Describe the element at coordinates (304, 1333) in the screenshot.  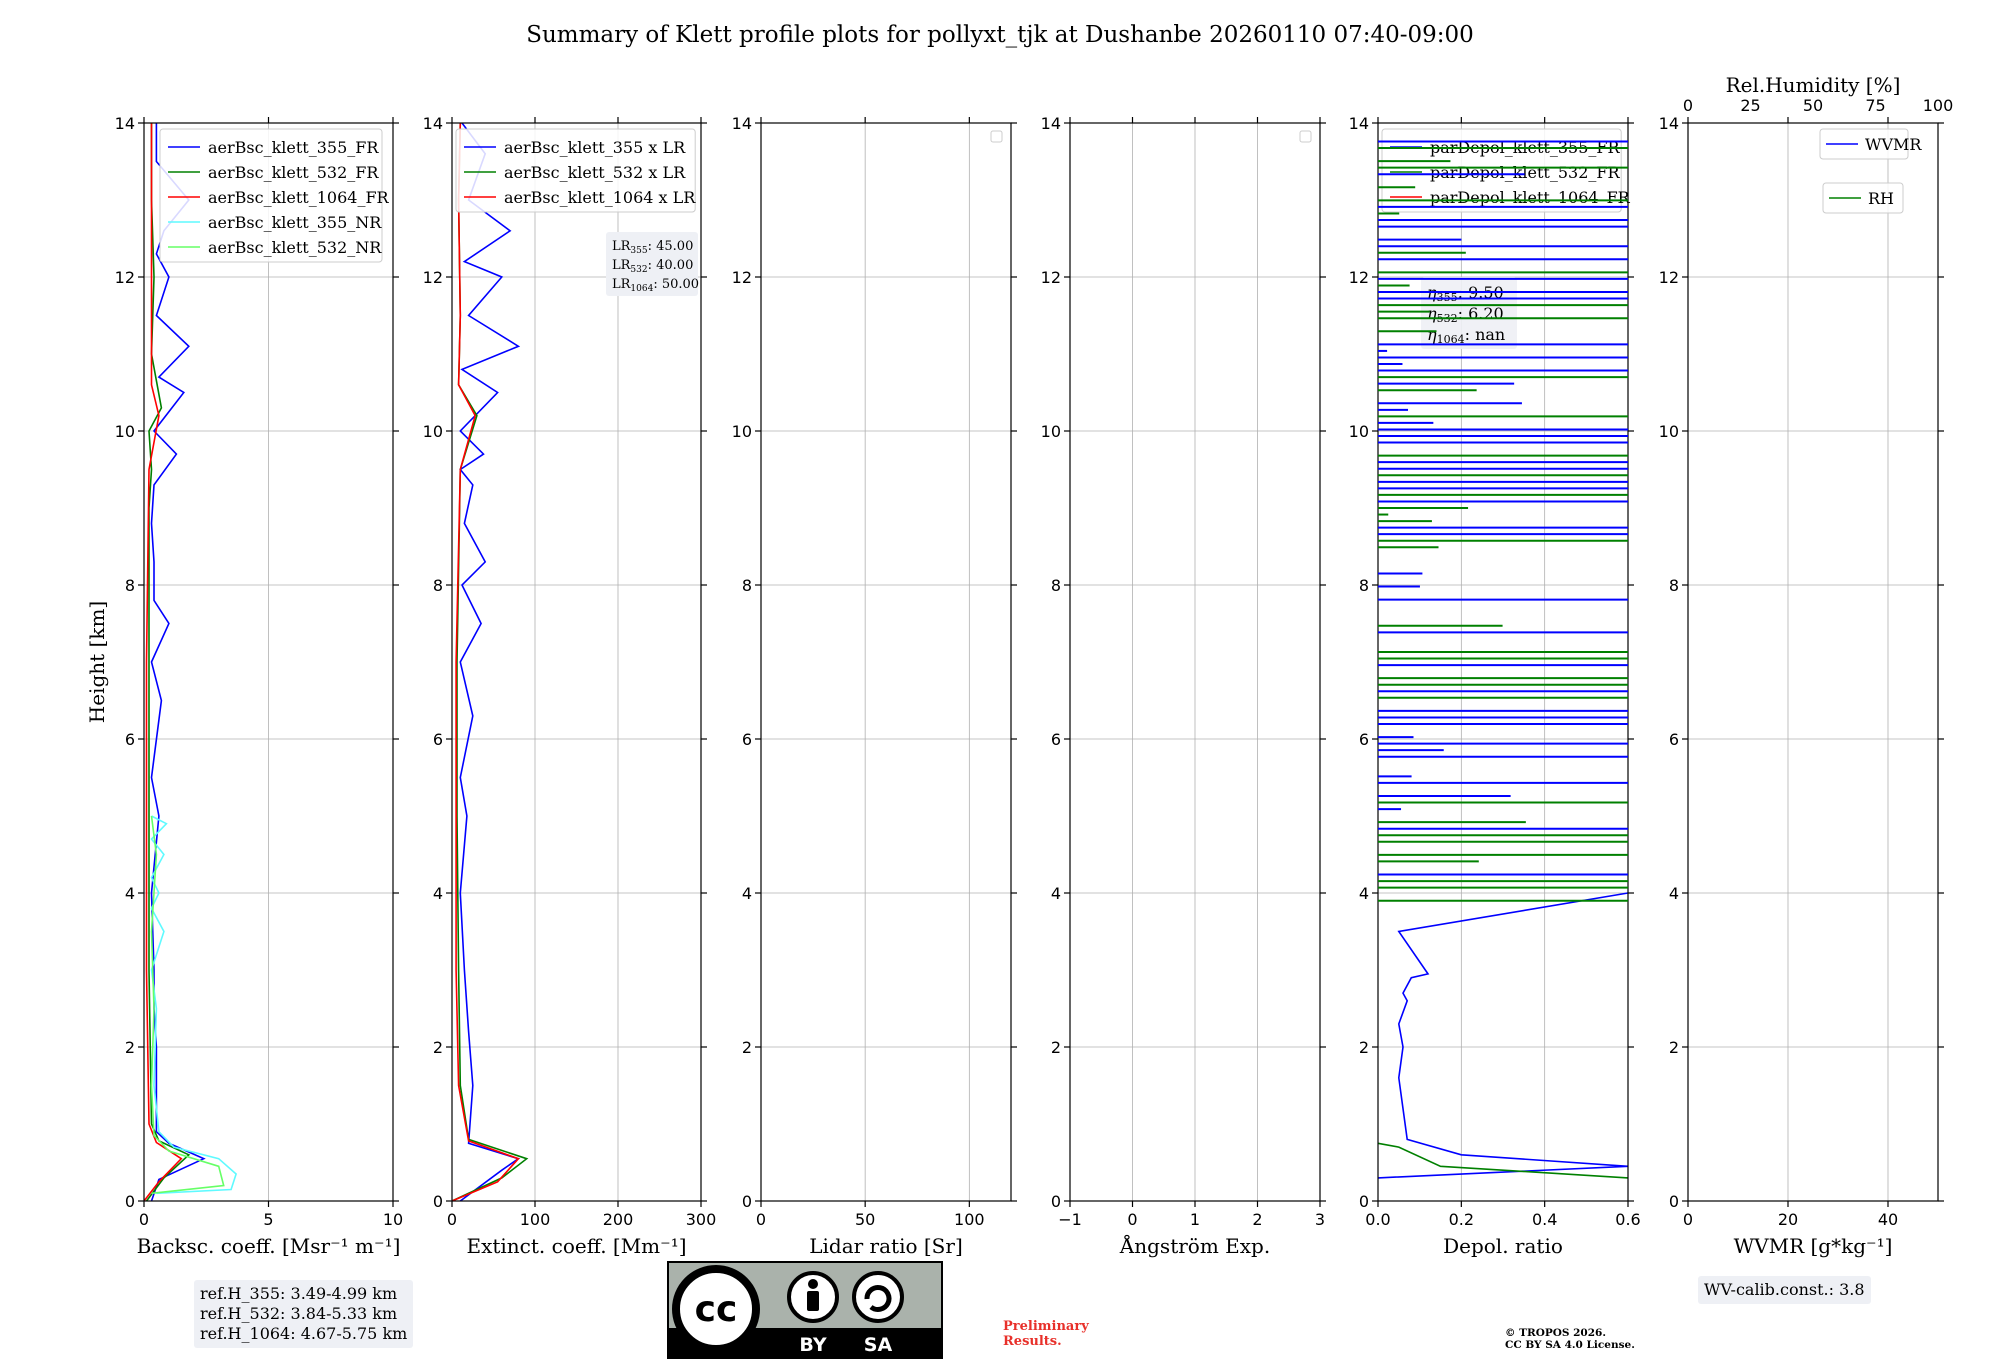
I see `ref-height-1064: ref.H_1064: 4.67-5.75 km` at that location.